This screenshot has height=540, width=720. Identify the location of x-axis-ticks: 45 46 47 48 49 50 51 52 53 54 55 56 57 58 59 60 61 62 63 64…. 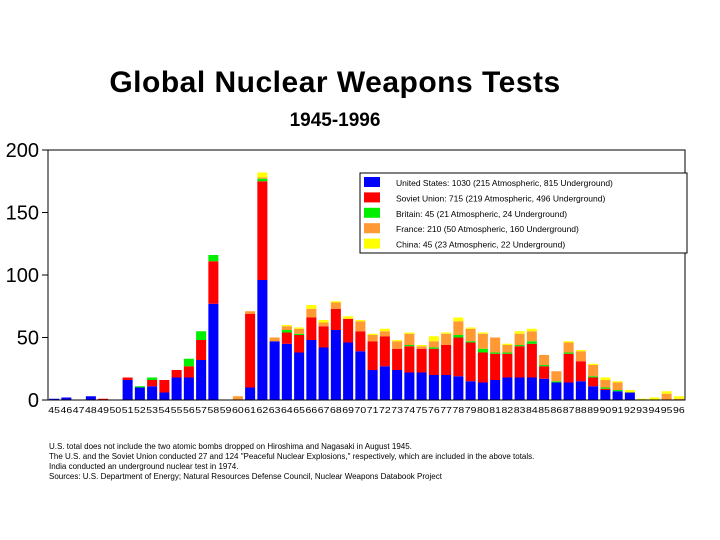
(366, 410).